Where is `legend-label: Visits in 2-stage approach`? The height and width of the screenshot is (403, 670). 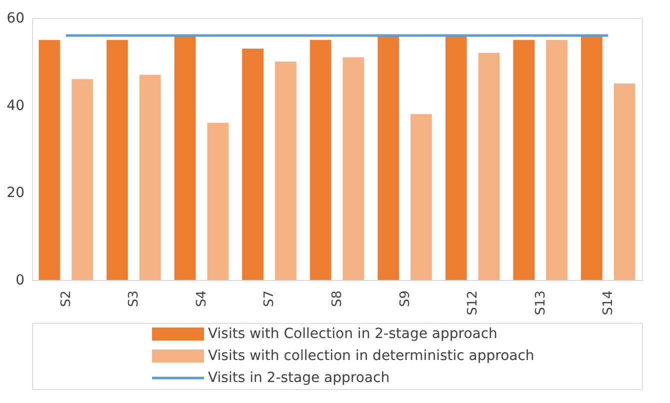 legend-label: Visits in 2-stage approach is located at coordinates (299, 378).